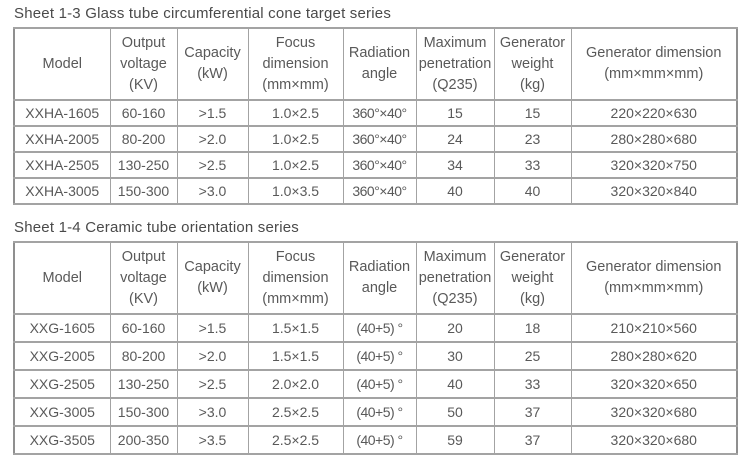 The width and height of the screenshot is (750, 460). Describe the element at coordinates (654, 139) in the screenshot. I see `table-cell: 280×280×680` at that location.